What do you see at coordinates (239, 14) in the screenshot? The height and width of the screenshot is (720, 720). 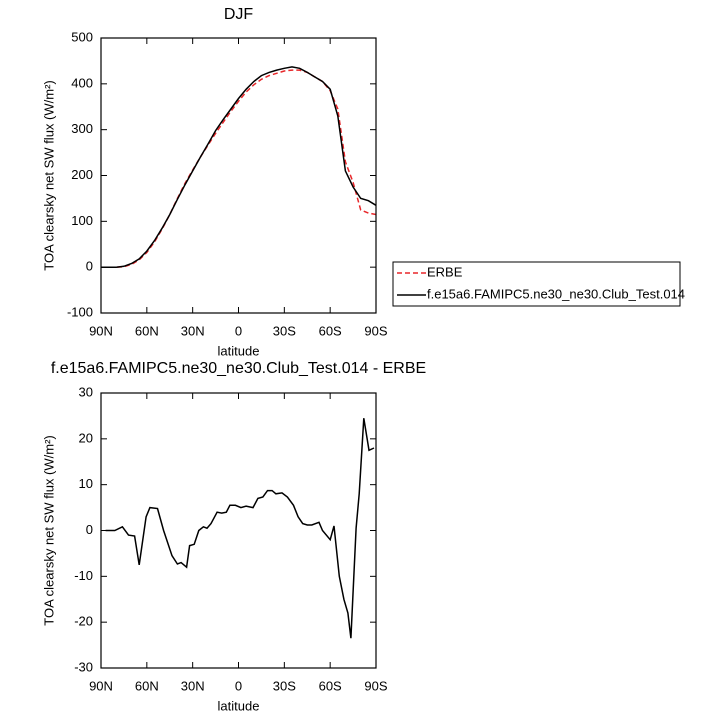 I see `chart-title: DJF` at bounding box center [239, 14].